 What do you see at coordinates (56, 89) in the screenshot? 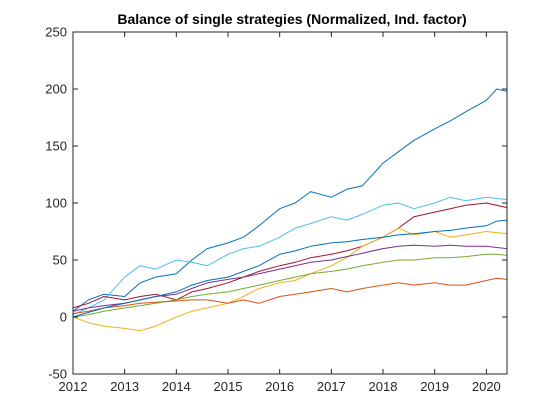
I see `y-tick-label: 200` at bounding box center [56, 89].